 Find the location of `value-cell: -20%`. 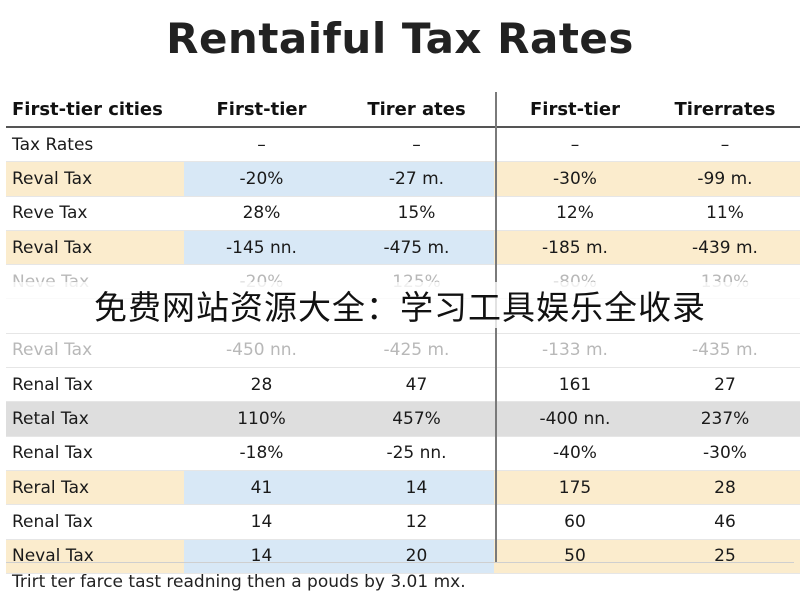

value-cell: -20% is located at coordinates (261, 179).